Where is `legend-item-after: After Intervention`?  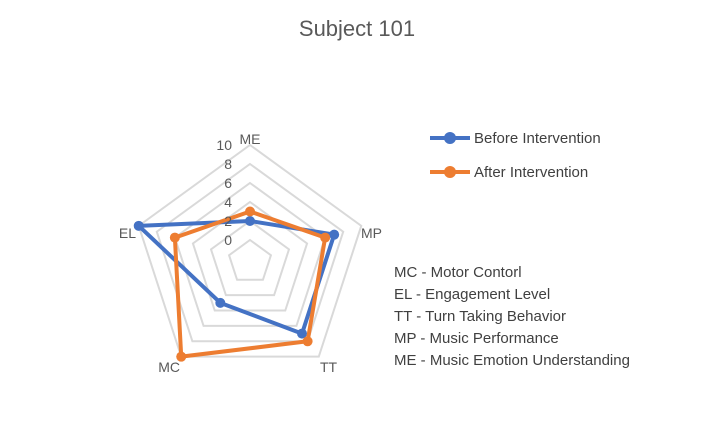
legend-item-after: After Intervention is located at coordinates (509, 172).